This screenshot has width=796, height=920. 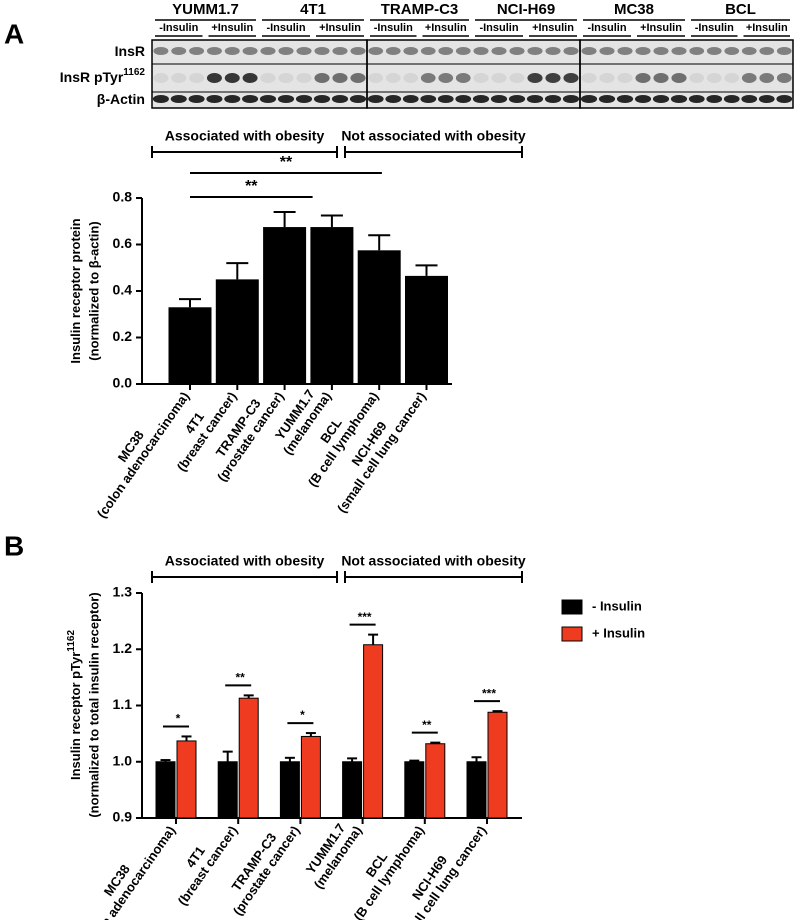 What do you see at coordinates (634, 9) in the screenshot?
I see `cell-line-header: MC38` at bounding box center [634, 9].